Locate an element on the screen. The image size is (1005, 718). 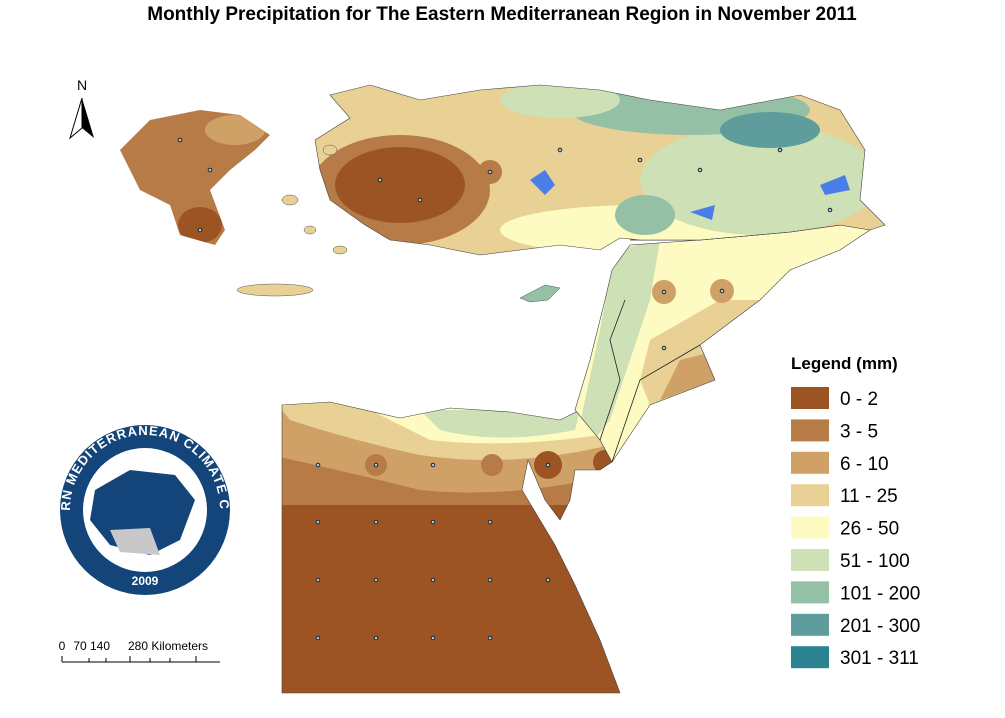
legend-label: 51 - 100 is located at coordinates (875, 561).